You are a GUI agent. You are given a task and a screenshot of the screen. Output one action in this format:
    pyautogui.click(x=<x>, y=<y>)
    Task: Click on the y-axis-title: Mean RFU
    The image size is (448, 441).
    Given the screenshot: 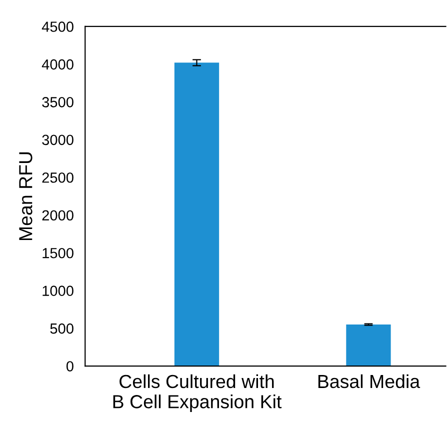 What is the action you would take?
    pyautogui.click(x=25, y=196)
    